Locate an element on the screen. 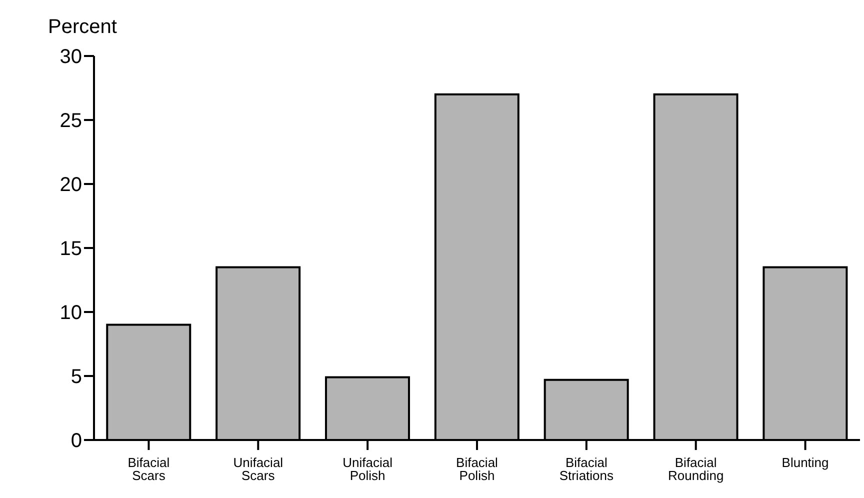 The width and height of the screenshot is (864, 498). y-tick-label: 0 is located at coordinates (76, 441).